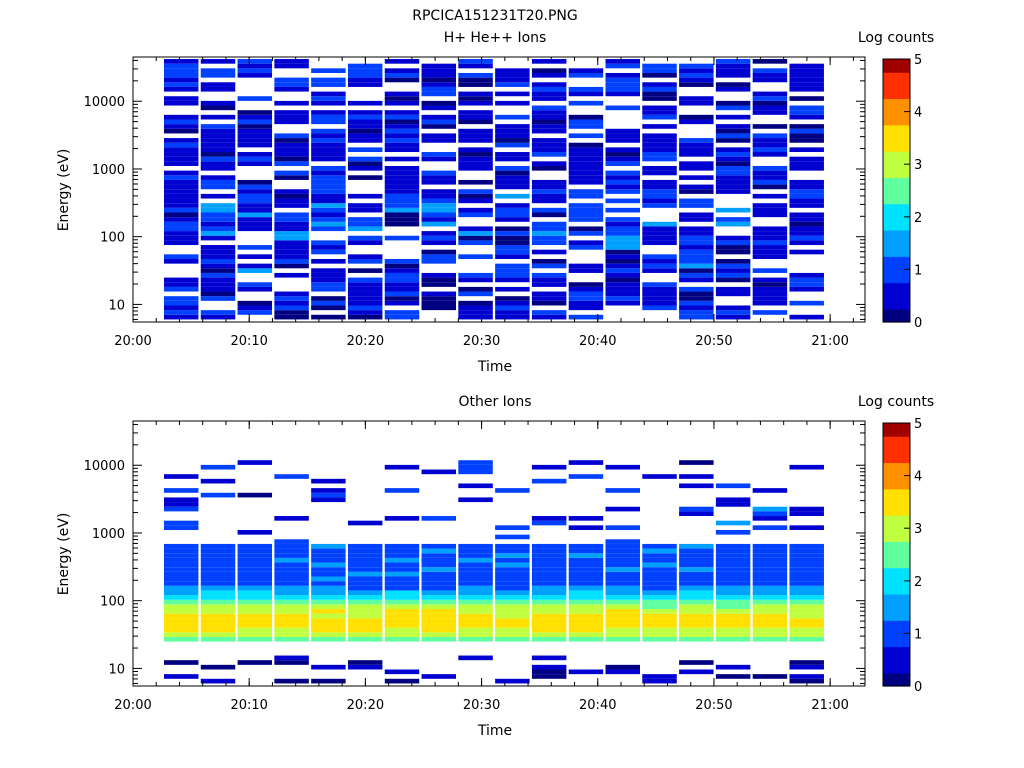 This screenshot has width=1024, height=768. What do you see at coordinates (64, 190) in the screenshot?
I see `y-axis-label: Energy (eV)` at bounding box center [64, 190].